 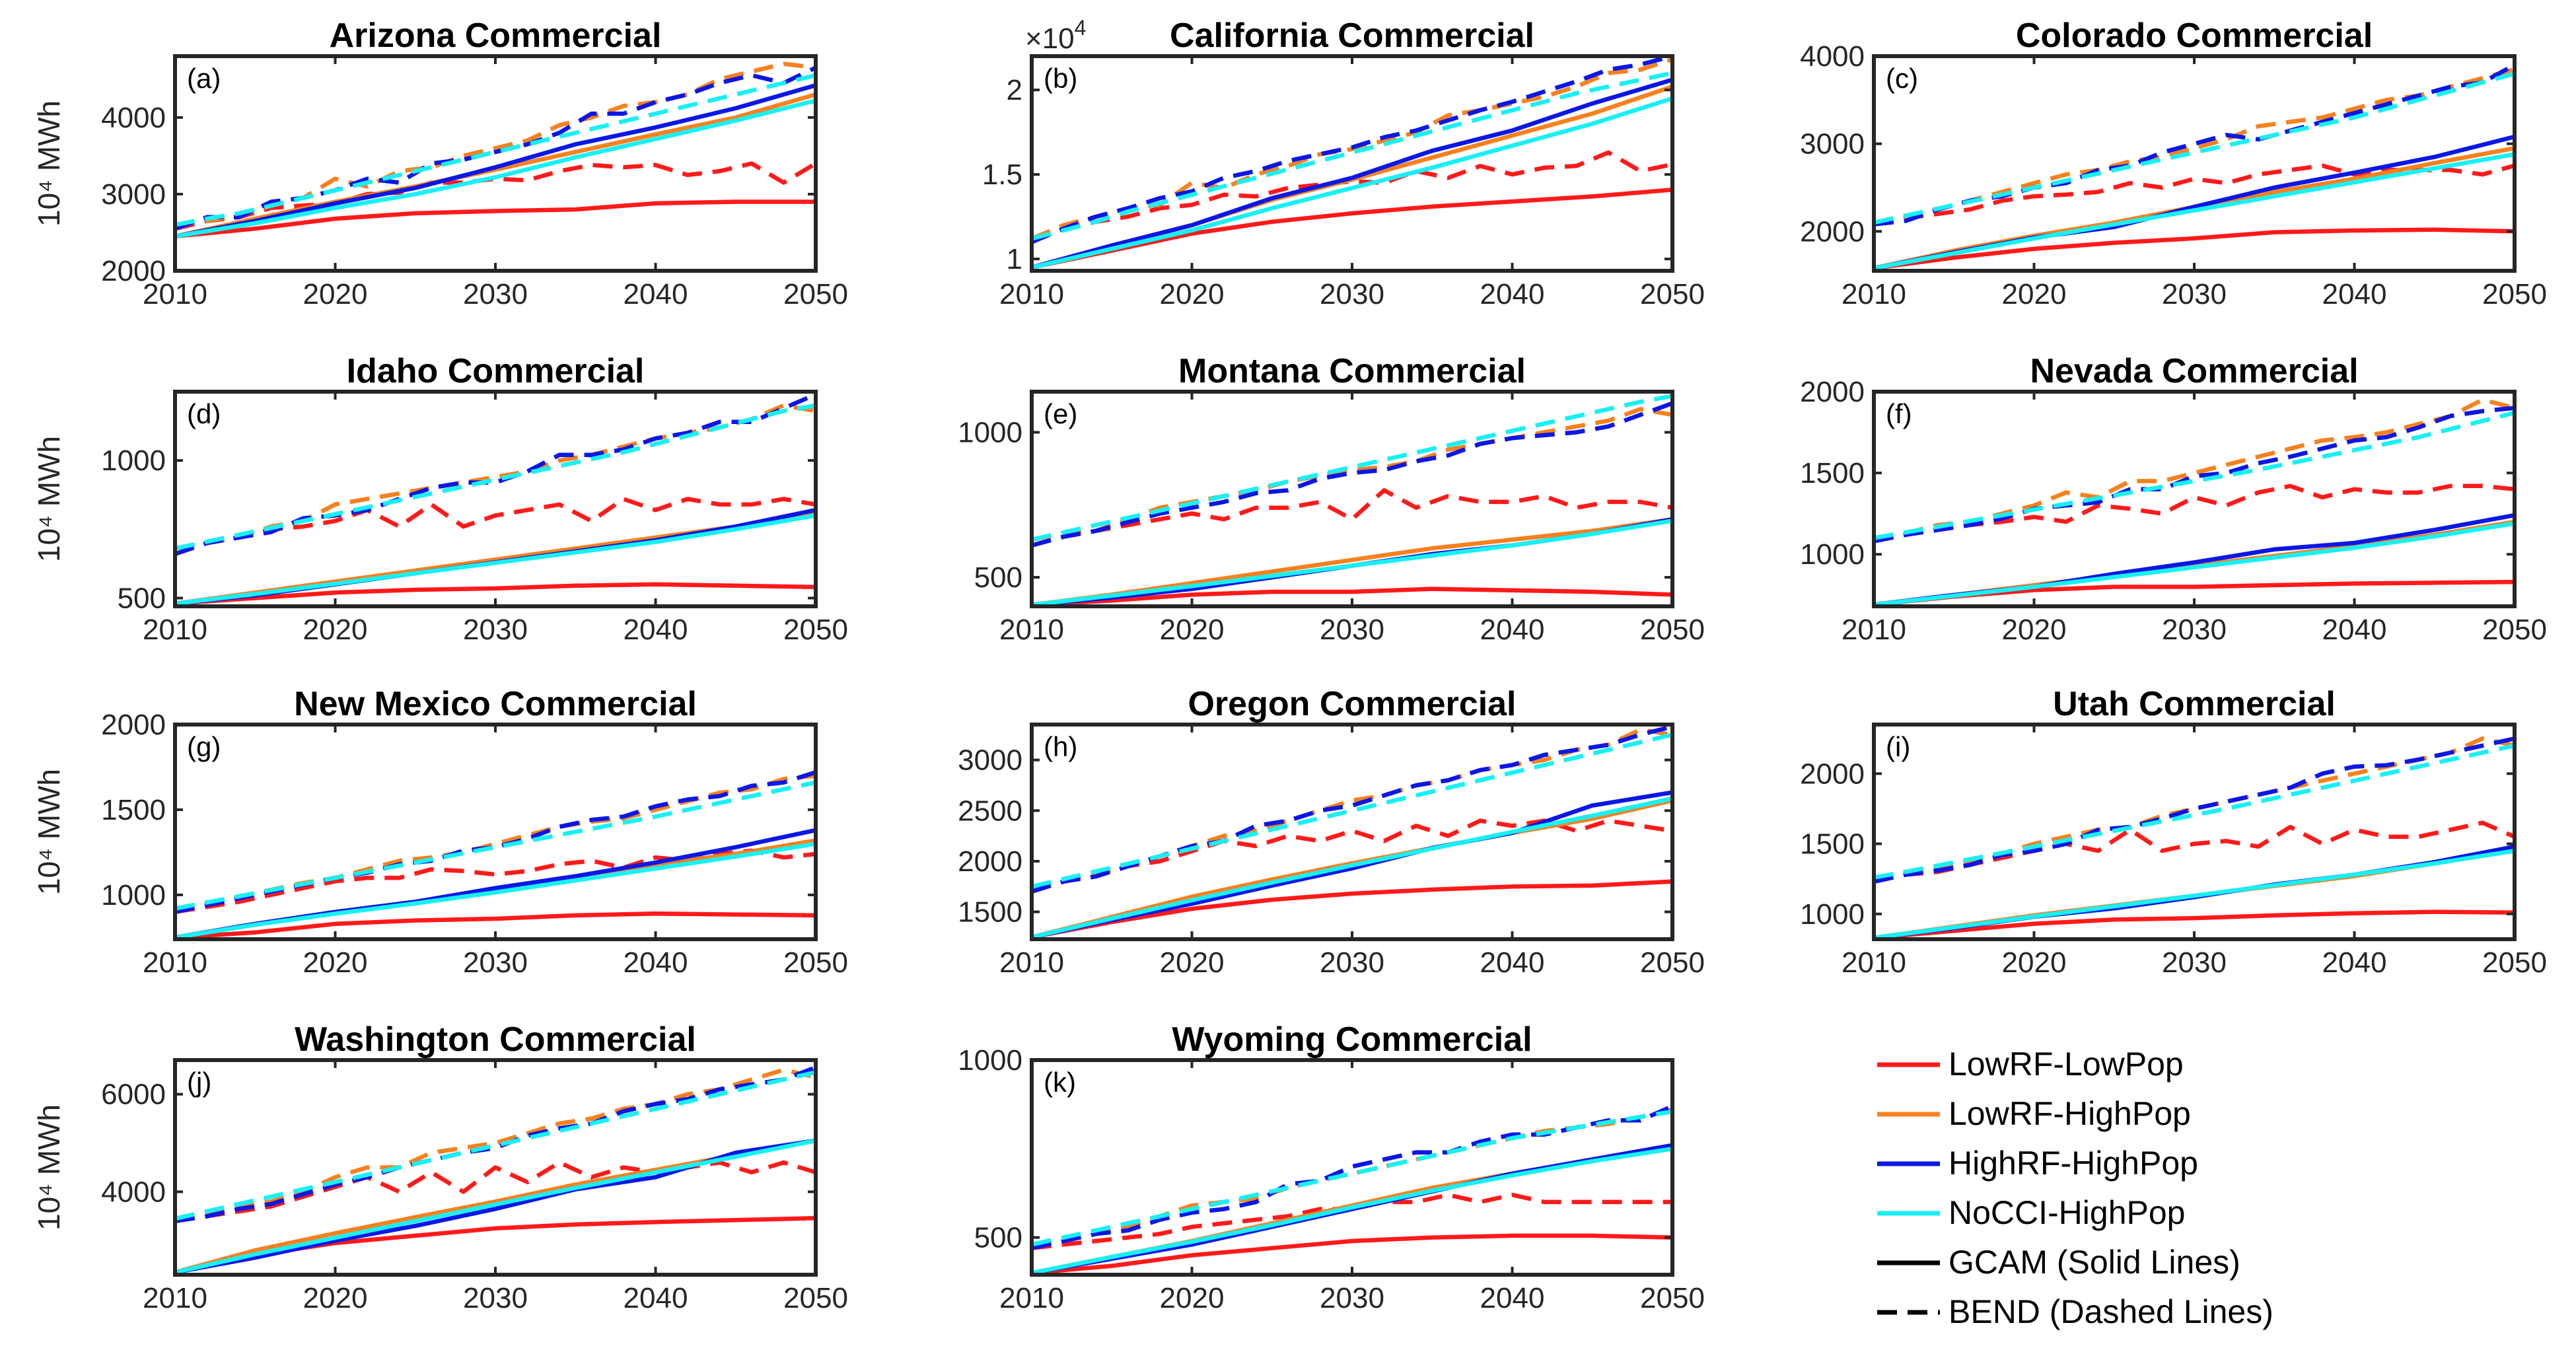 What do you see at coordinates (2194, 704) in the screenshot?
I see `panel-title: Utah Commercial` at bounding box center [2194, 704].